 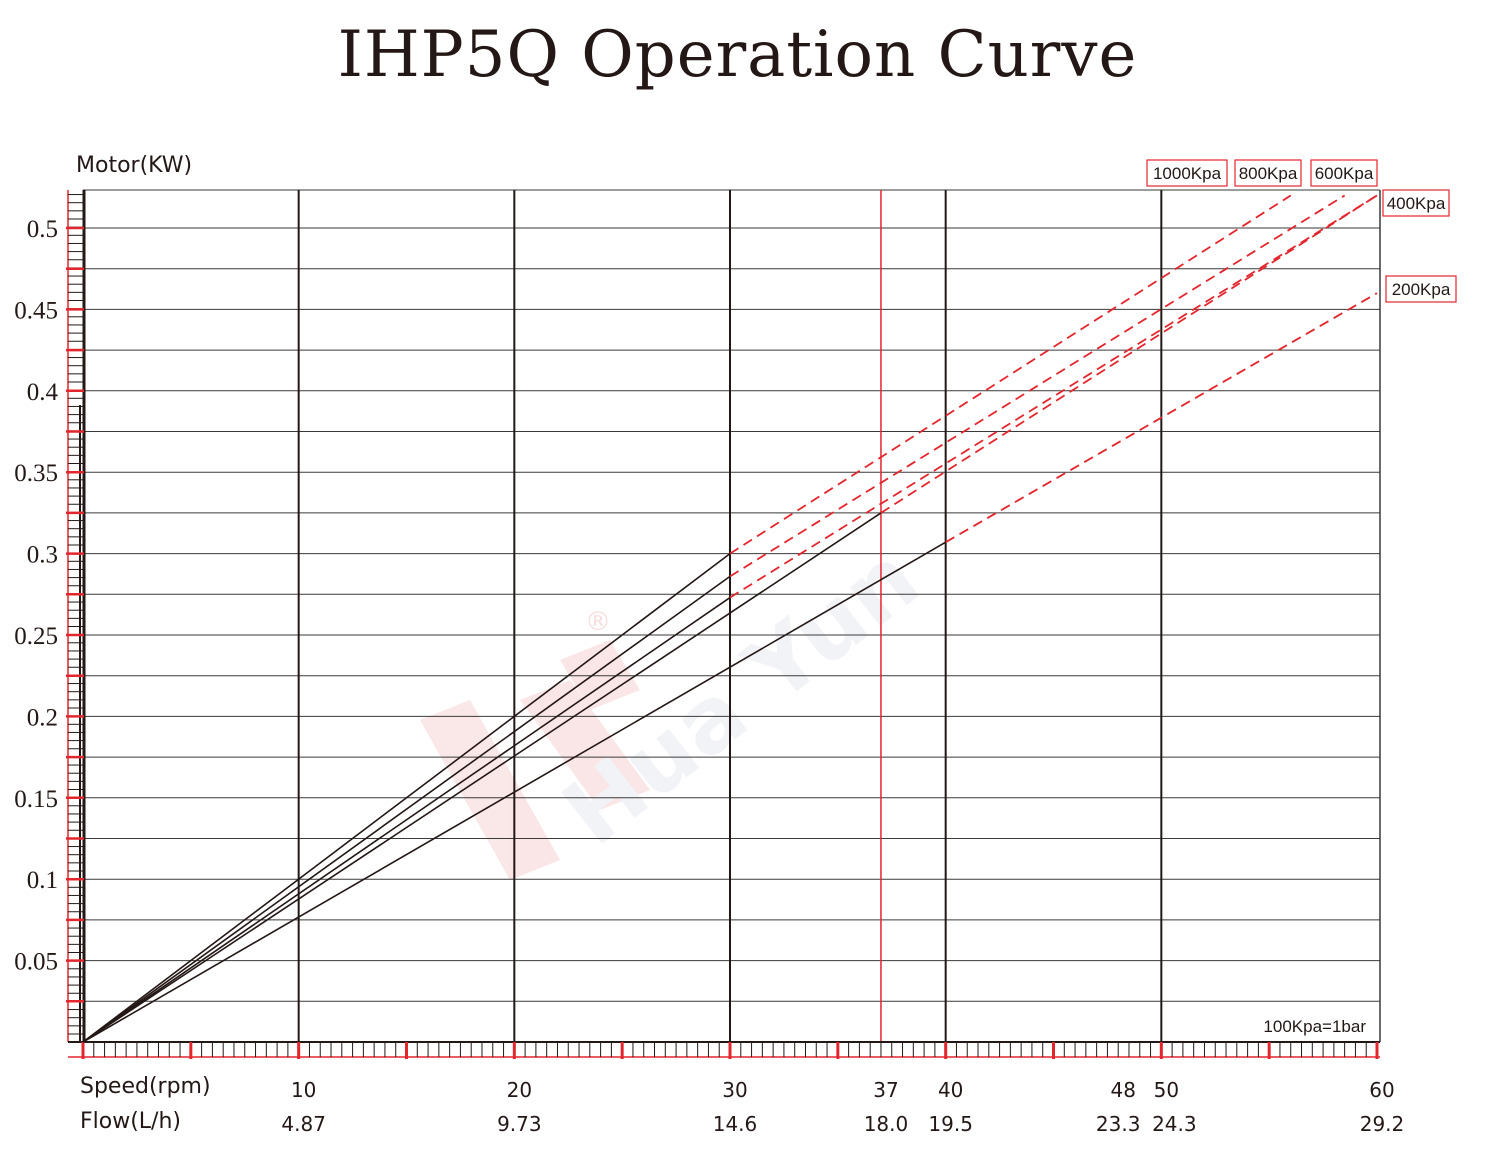 I want to click on legend-label-600Kpa: 600Kpa, so click(x=1344, y=173).